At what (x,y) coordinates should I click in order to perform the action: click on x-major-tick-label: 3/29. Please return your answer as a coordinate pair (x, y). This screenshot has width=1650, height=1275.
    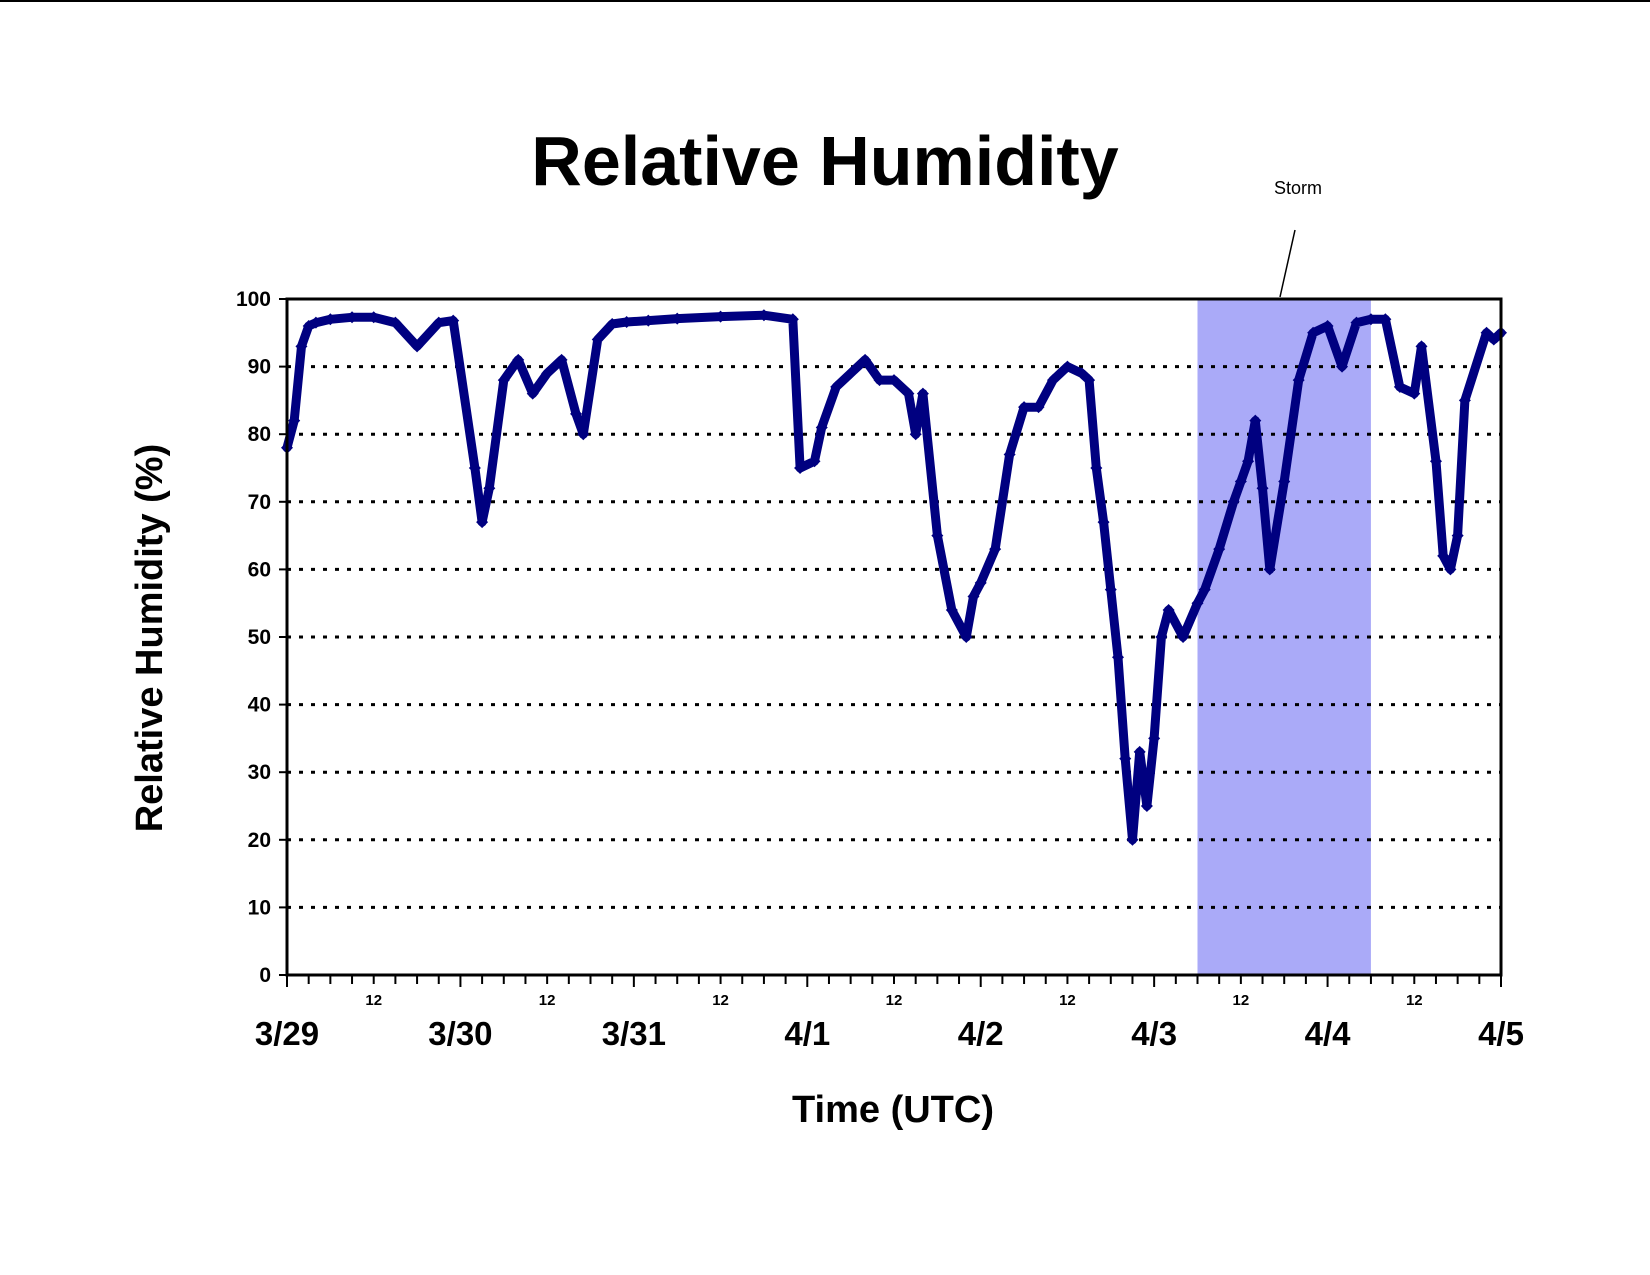
    Looking at the image, I should click on (287, 1033).